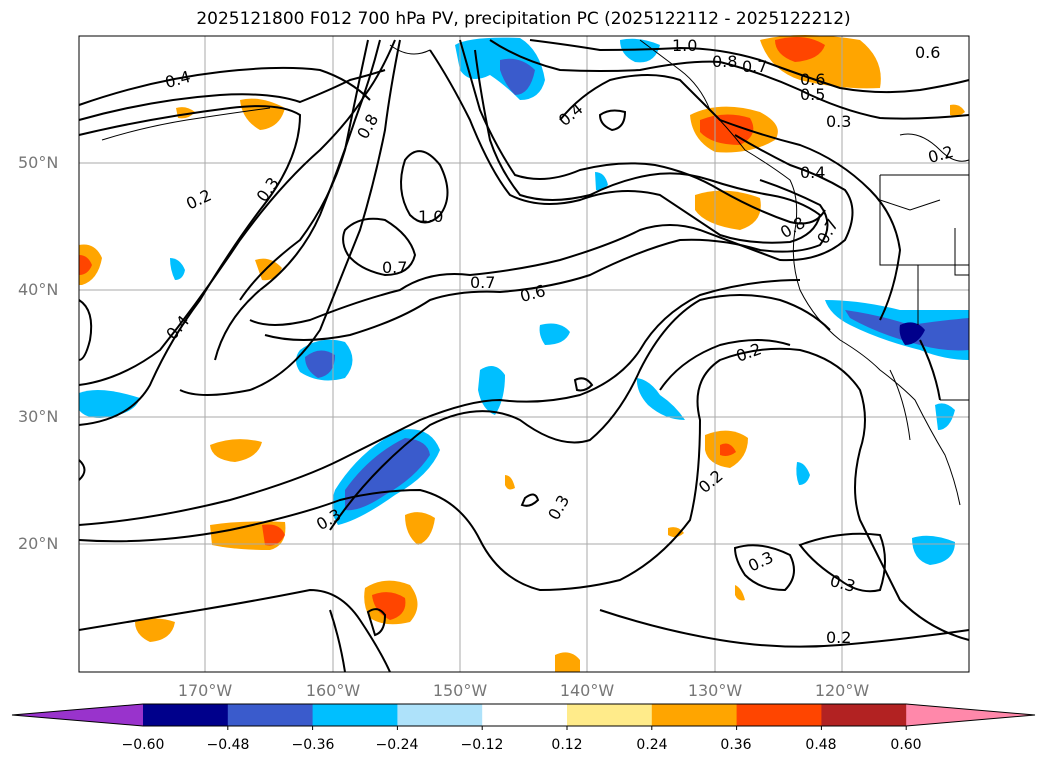 Image resolution: width=1047 pixels, height=765 pixels. Describe the element at coordinates (839, 637) in the screenshot. I see `contour-label: 0.2` at that location.